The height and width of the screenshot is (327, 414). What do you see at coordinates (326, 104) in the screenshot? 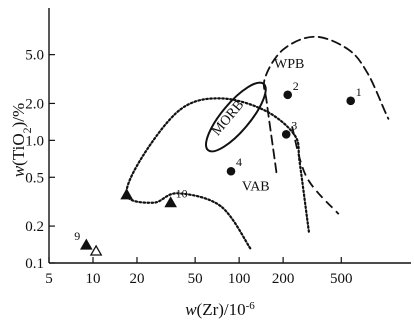
I see `wpb-field-boundary` at bounding box center [326, 104].